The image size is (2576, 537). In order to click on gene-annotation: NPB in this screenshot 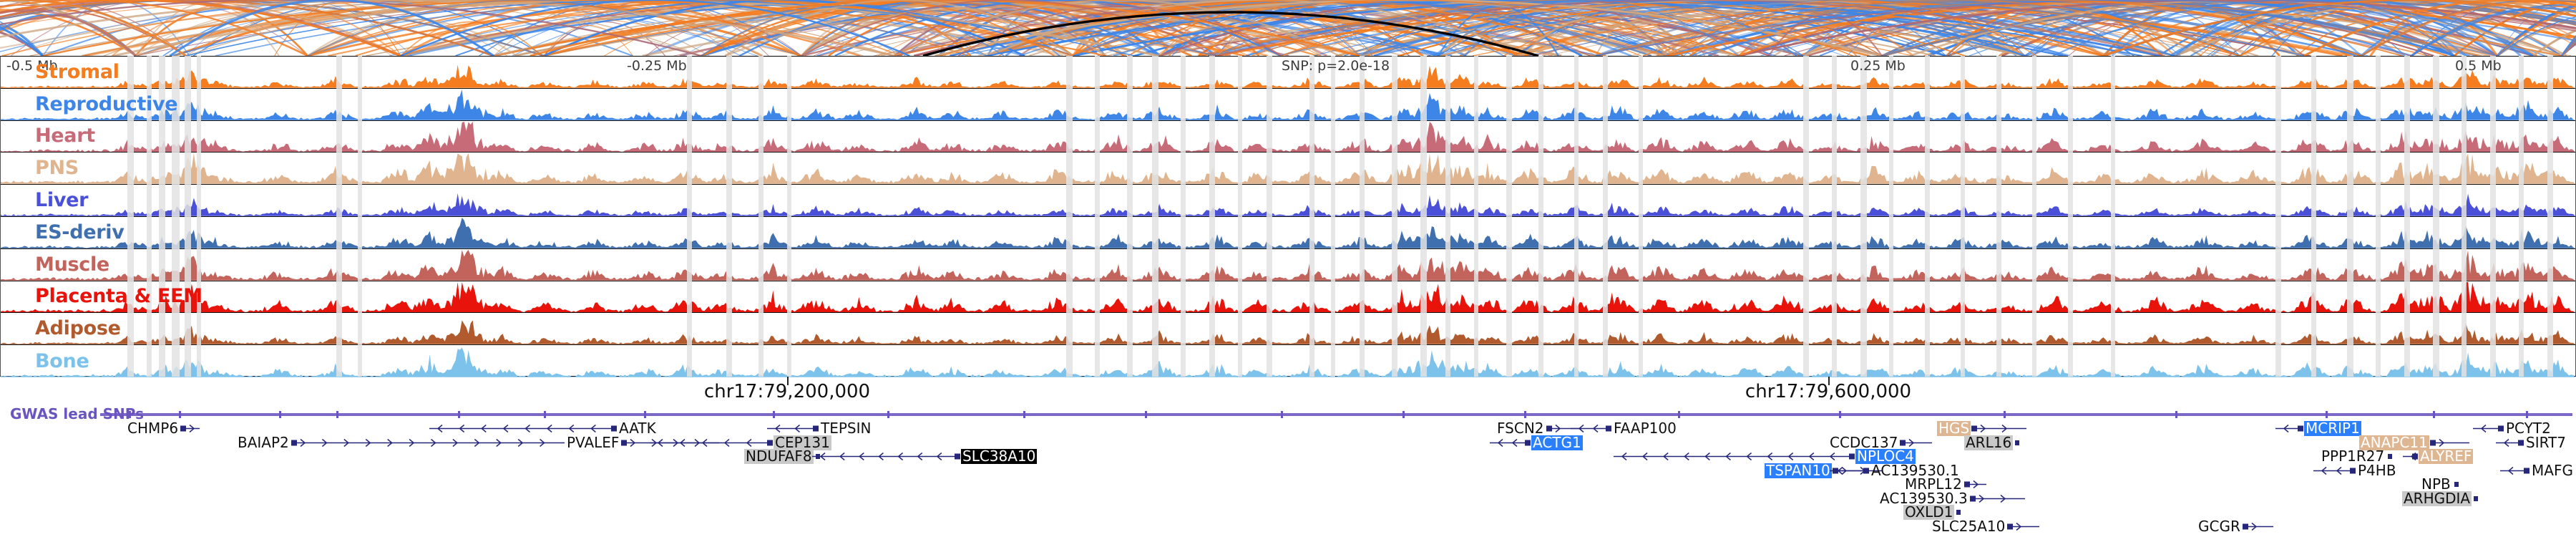, I will do `click(2440, 484)`.